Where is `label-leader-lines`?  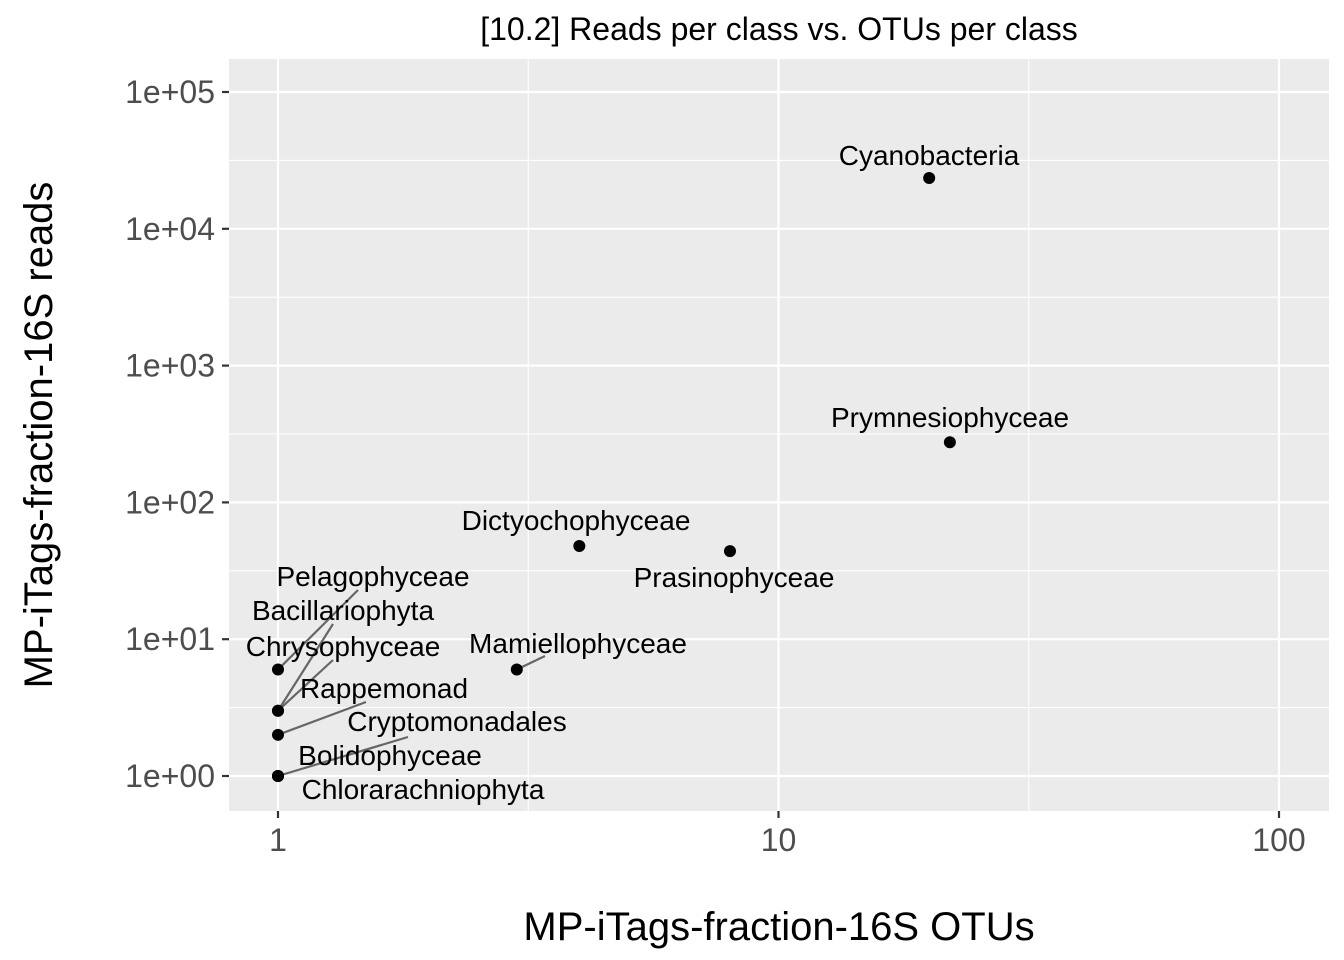 label-leader-lines is located at coordinates (411, 683).